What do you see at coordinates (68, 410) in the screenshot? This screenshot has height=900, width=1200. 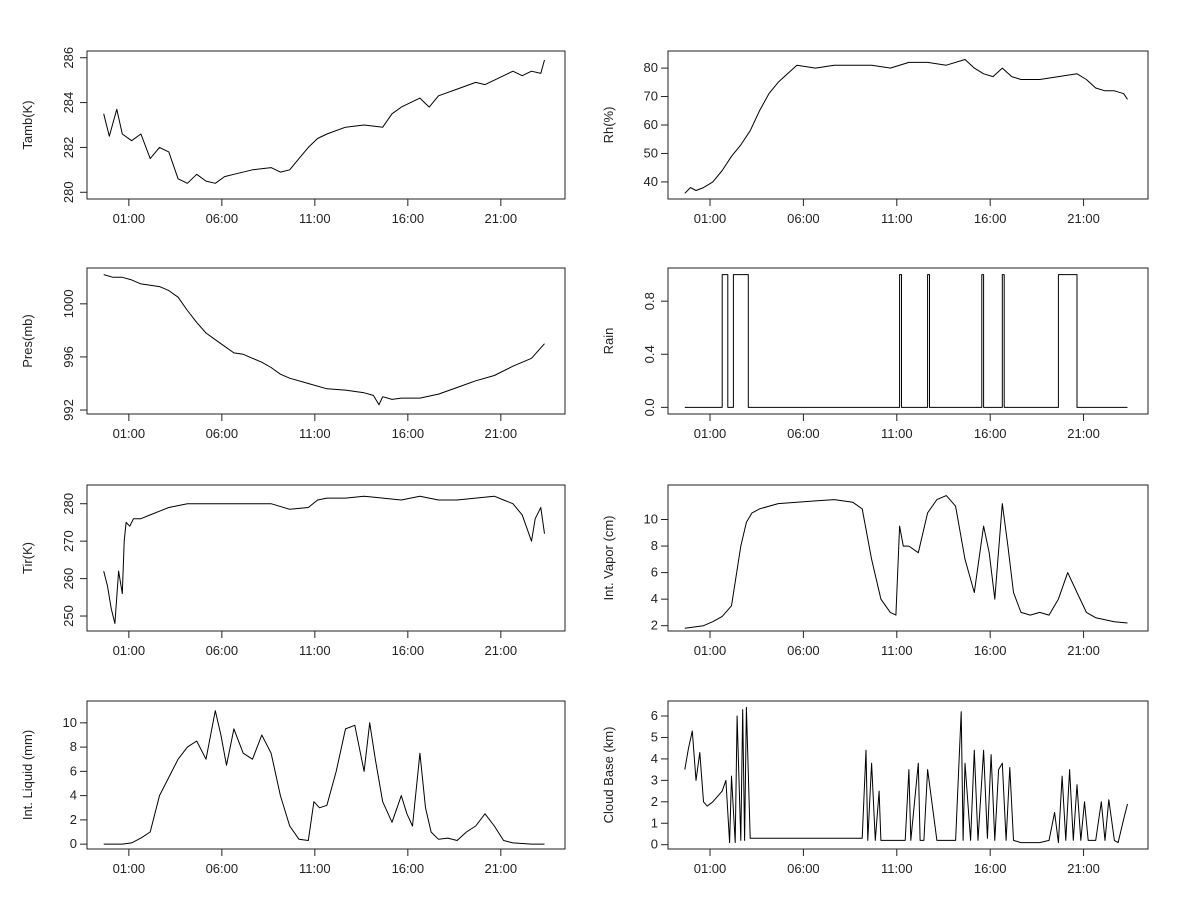 I see `y-tick-label: 992` at bounding box center [68, 410].